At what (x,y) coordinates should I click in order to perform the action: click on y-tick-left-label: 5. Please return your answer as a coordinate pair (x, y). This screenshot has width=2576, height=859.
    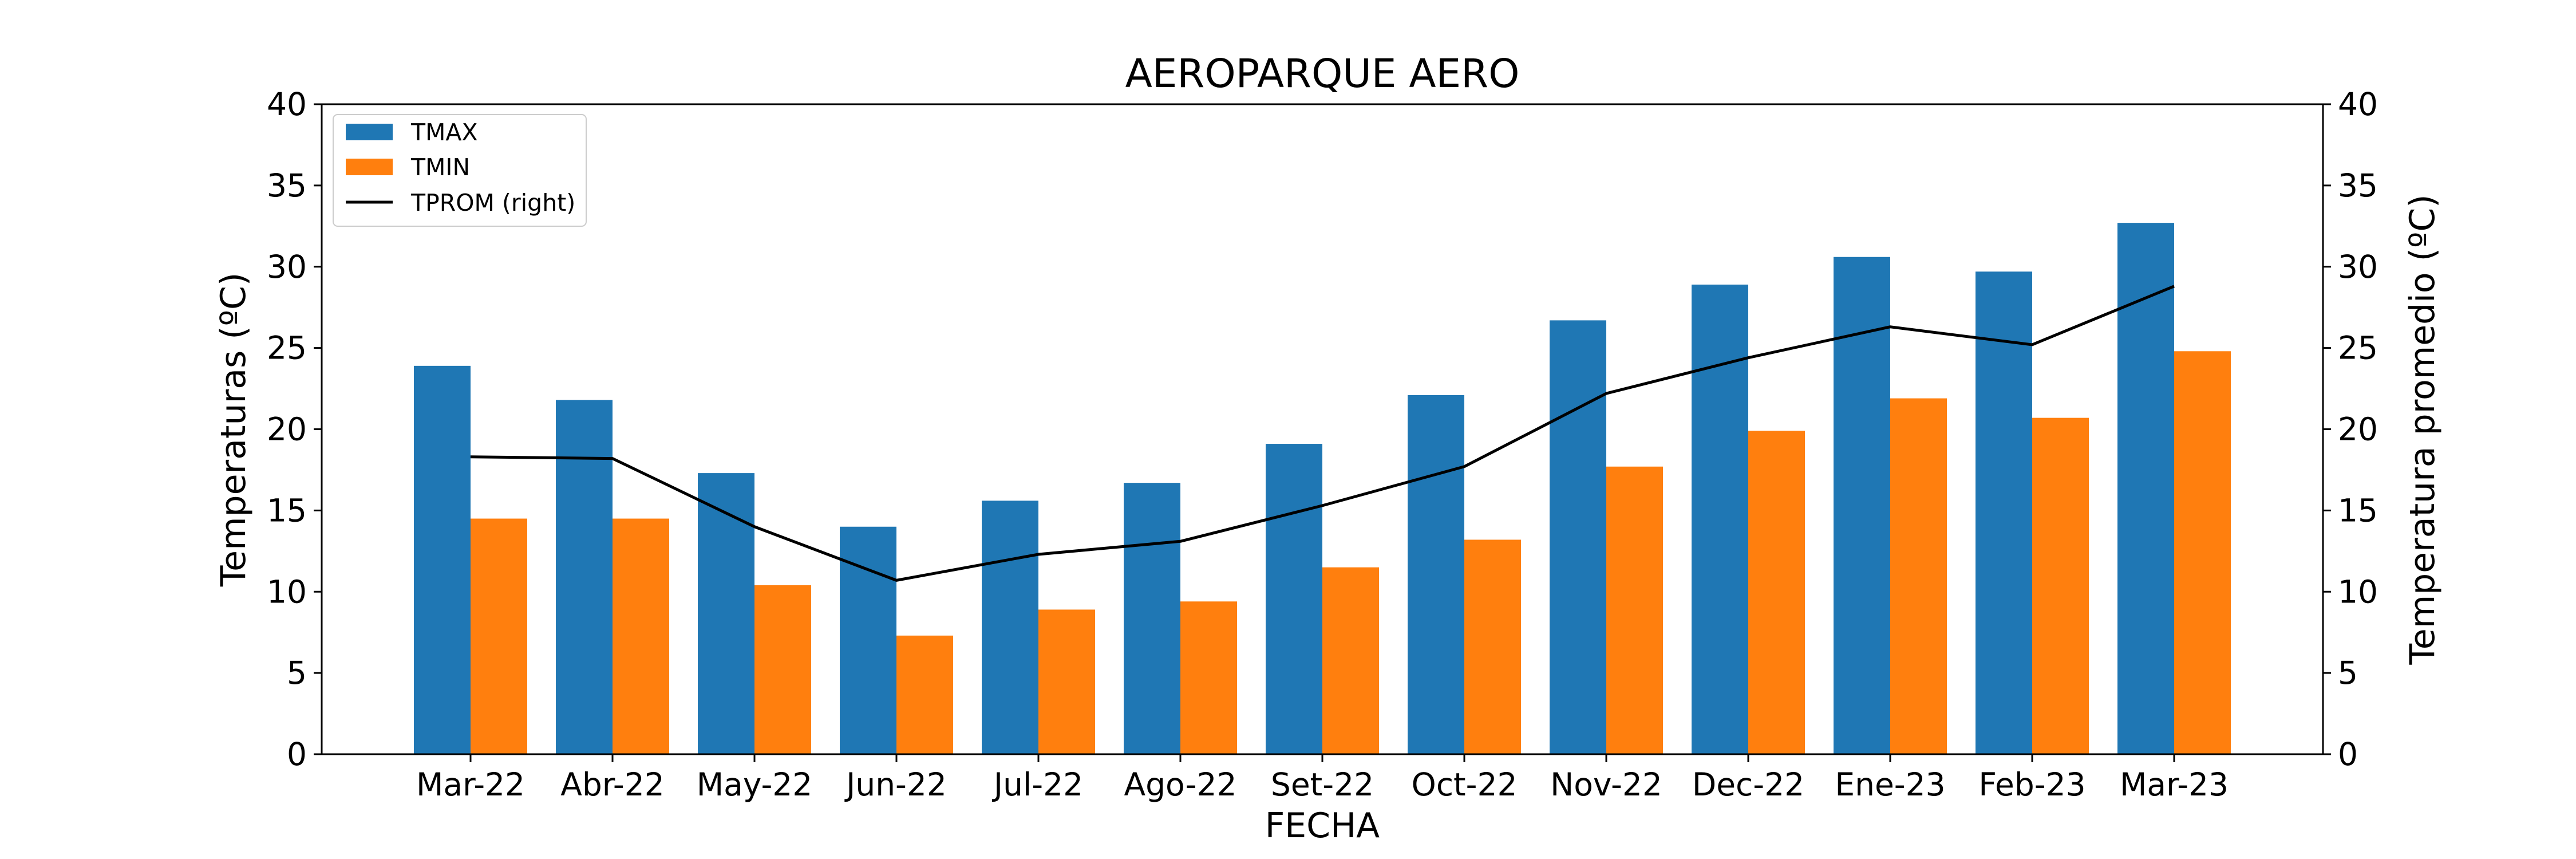
    Looking at the image, I should click on (297, 673).